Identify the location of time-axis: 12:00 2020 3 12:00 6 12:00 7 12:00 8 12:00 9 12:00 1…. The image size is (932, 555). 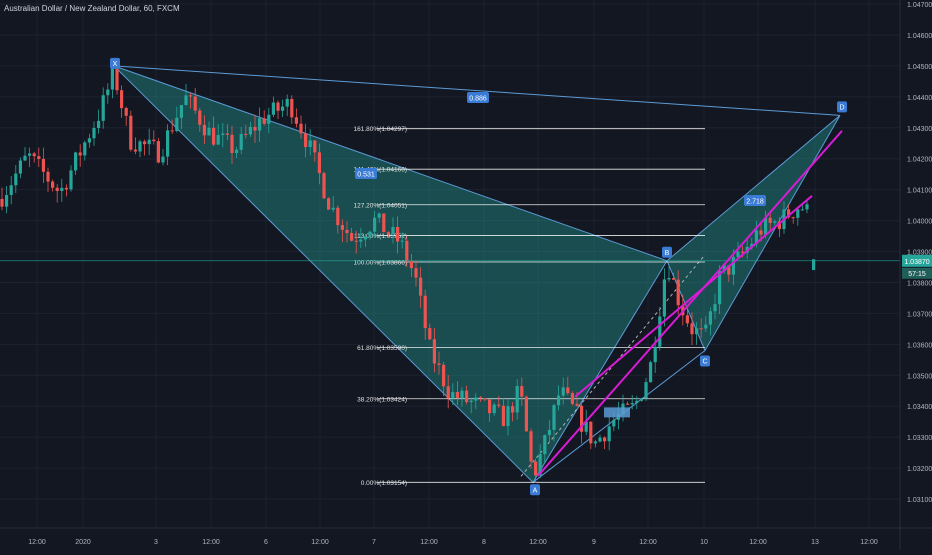
(466, 536).